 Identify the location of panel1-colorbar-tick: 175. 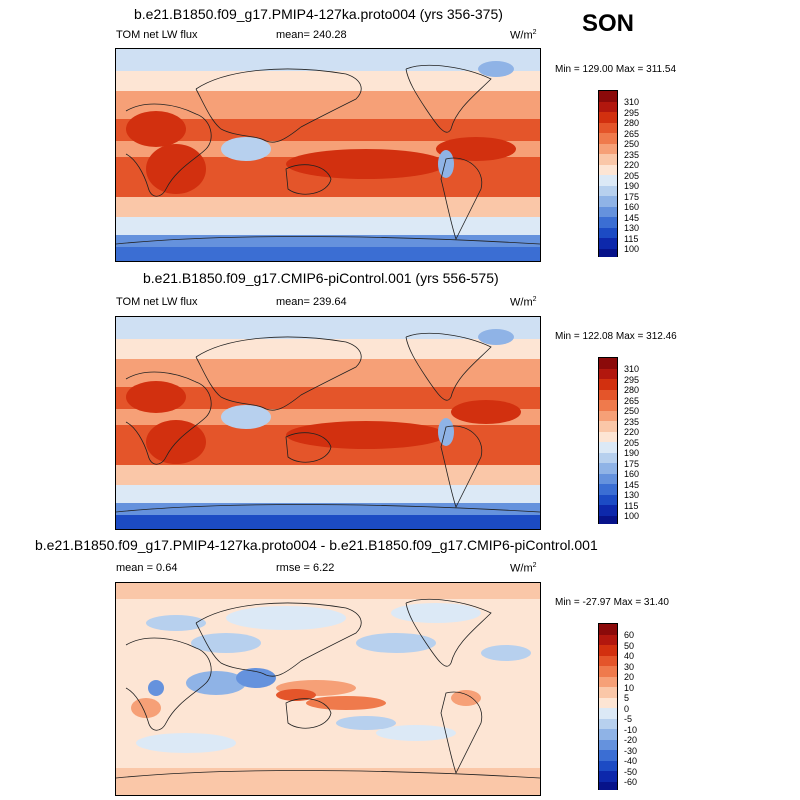
(632, 197).